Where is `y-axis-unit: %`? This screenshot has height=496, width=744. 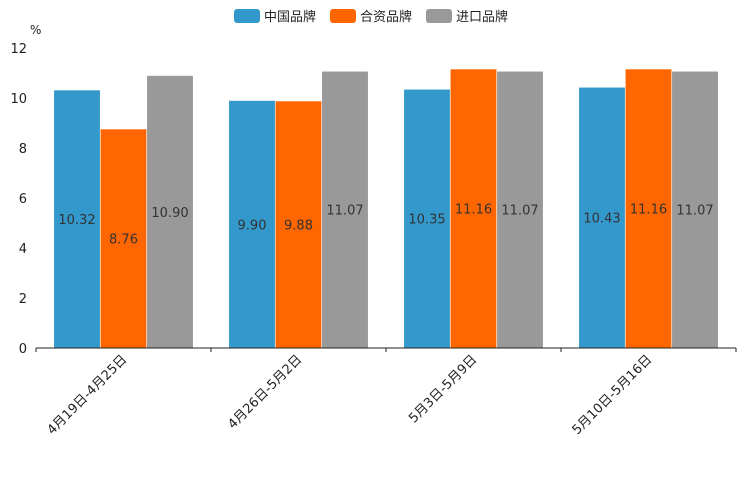 y-axis-unit: % is located at coordinates (35, 30).